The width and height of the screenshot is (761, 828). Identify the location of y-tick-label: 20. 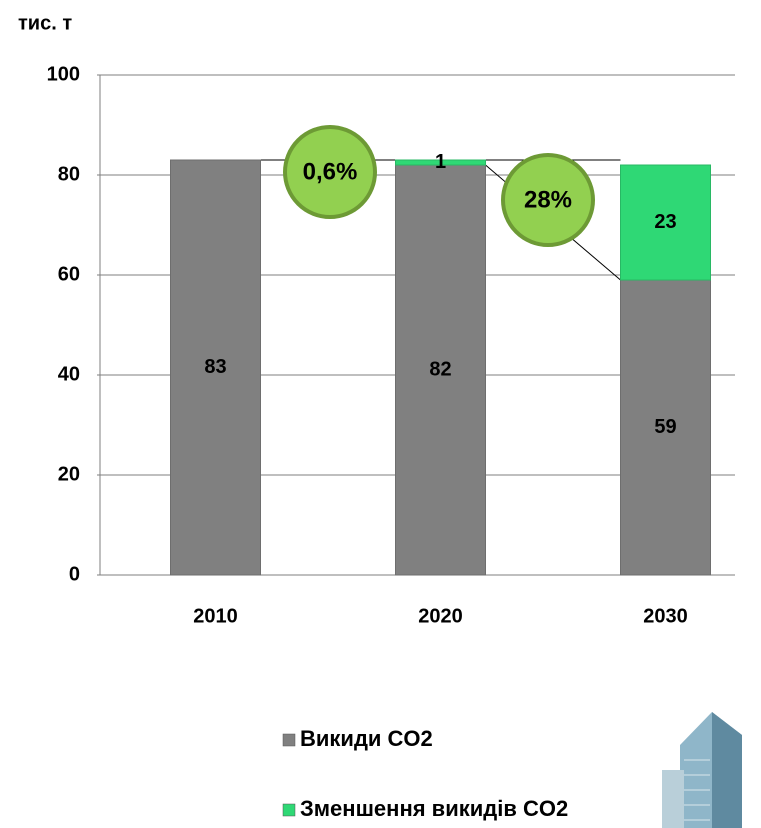
(69, 474).